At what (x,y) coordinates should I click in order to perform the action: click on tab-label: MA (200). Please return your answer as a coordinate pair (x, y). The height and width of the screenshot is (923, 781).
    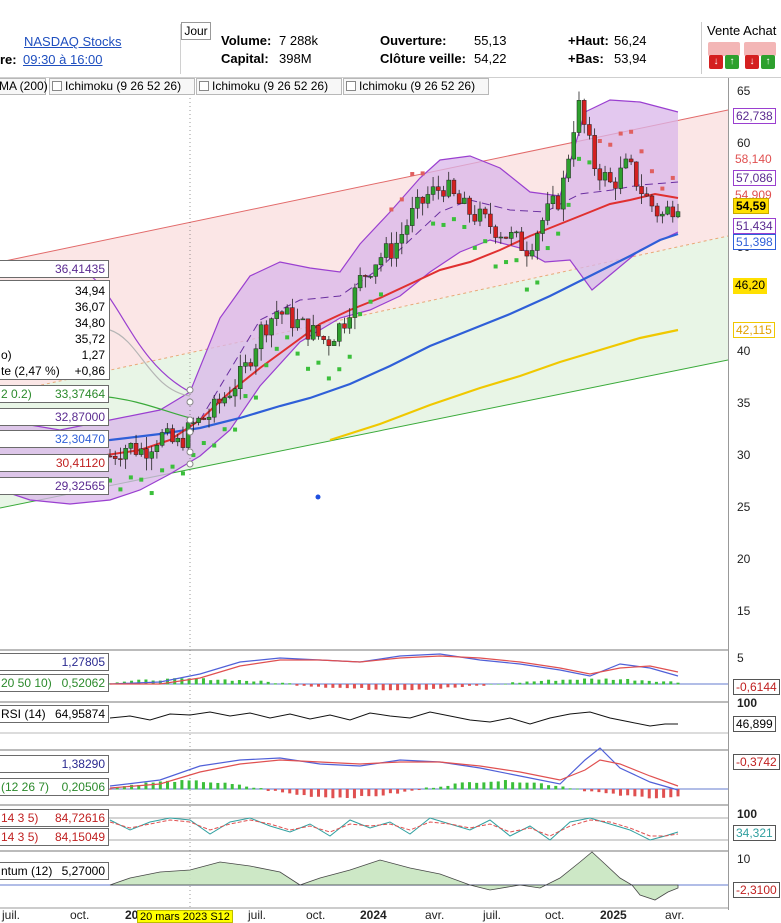
    Looking at the image, I should click on (24, 86).